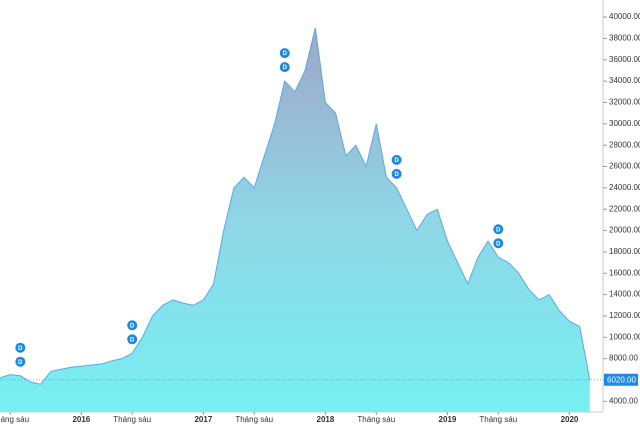 The image size is (640, 427). What do you see at coordinates (624, 38) in the screenshot?
I see `y-tick-label: 38000.00` at bounding box center [624, 38].